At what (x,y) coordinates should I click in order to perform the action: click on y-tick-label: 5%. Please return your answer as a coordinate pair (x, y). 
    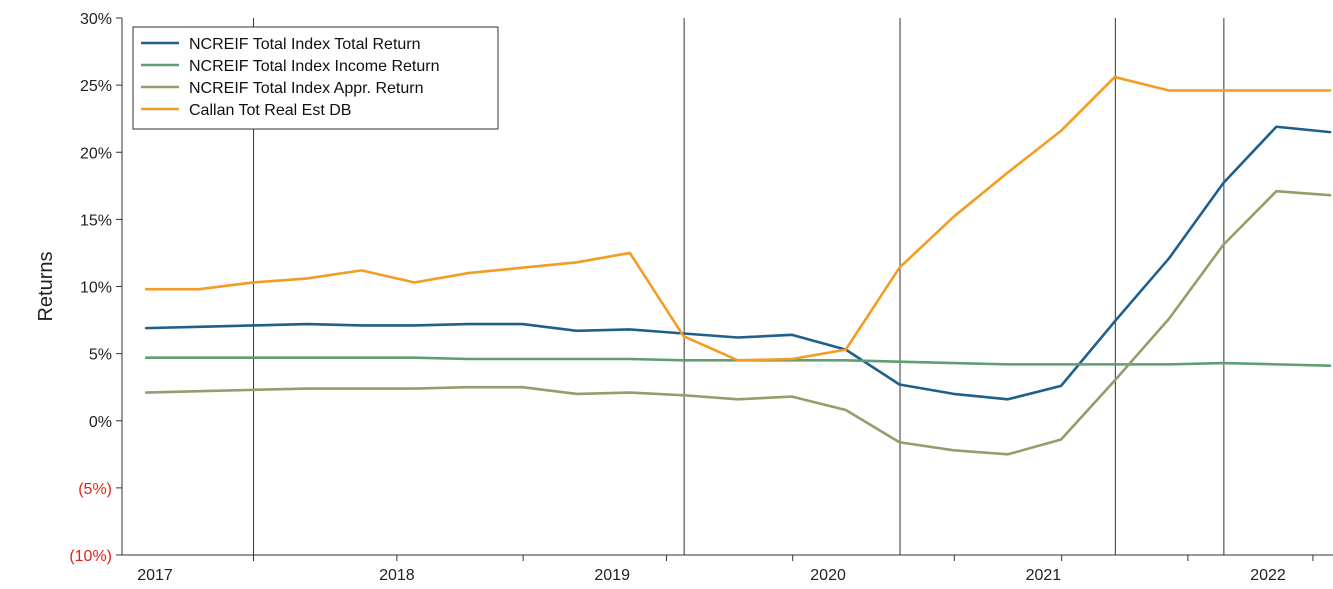
    Looking at the image, I should click on (100, 355).